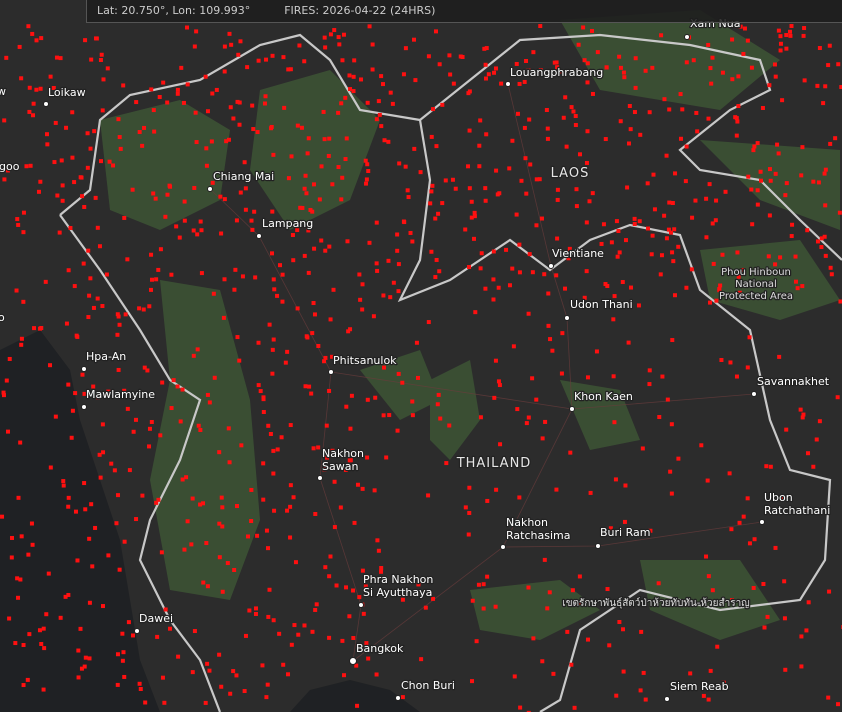 The image size is (842, 712). I want to click on area-label: National, so click(756, 284).